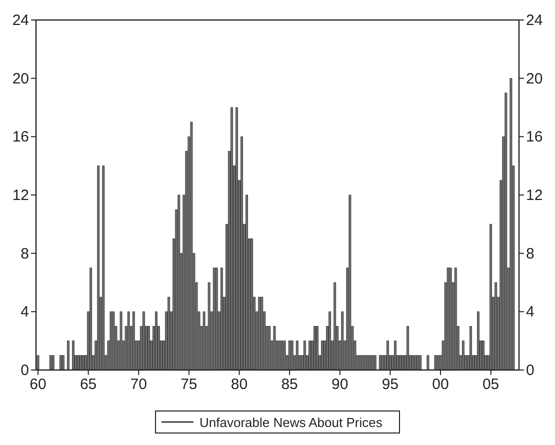 The width and height of the screenshot is (555, 445). What do you see at coordinates (534, 195) in the screenshot?
I see `y2-tick-label: 12` at bounding box center [534, 195].